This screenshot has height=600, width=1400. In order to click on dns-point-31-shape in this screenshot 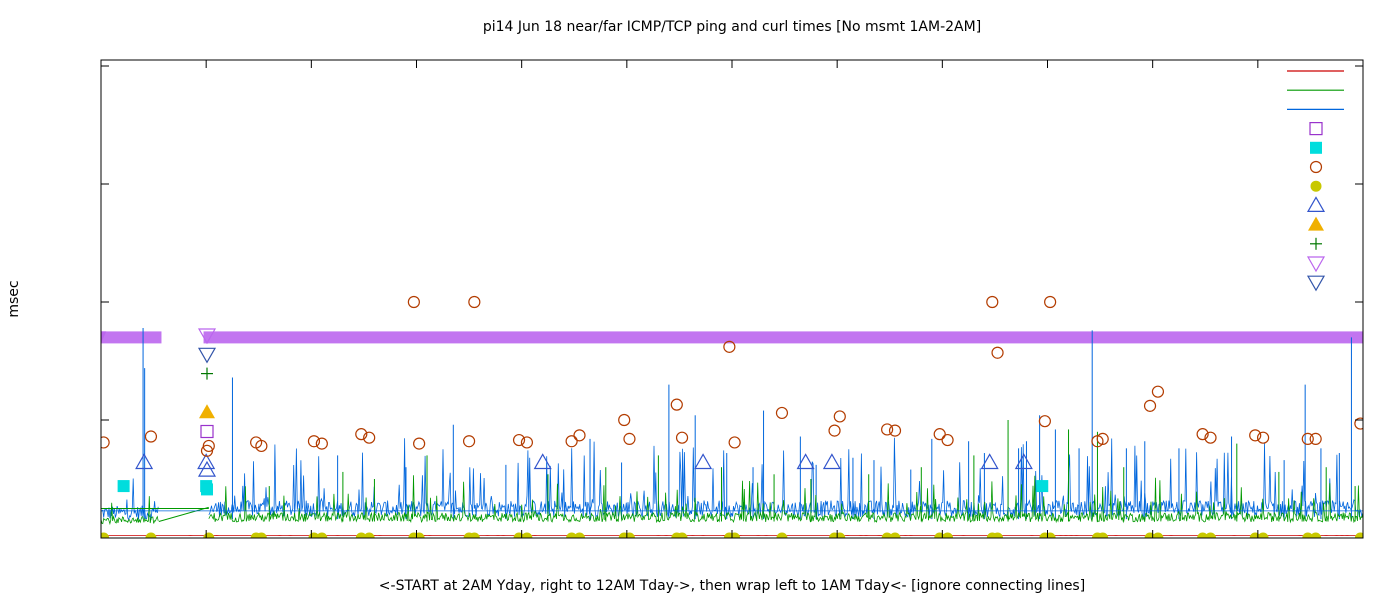, I will do `click(998, 535)`.